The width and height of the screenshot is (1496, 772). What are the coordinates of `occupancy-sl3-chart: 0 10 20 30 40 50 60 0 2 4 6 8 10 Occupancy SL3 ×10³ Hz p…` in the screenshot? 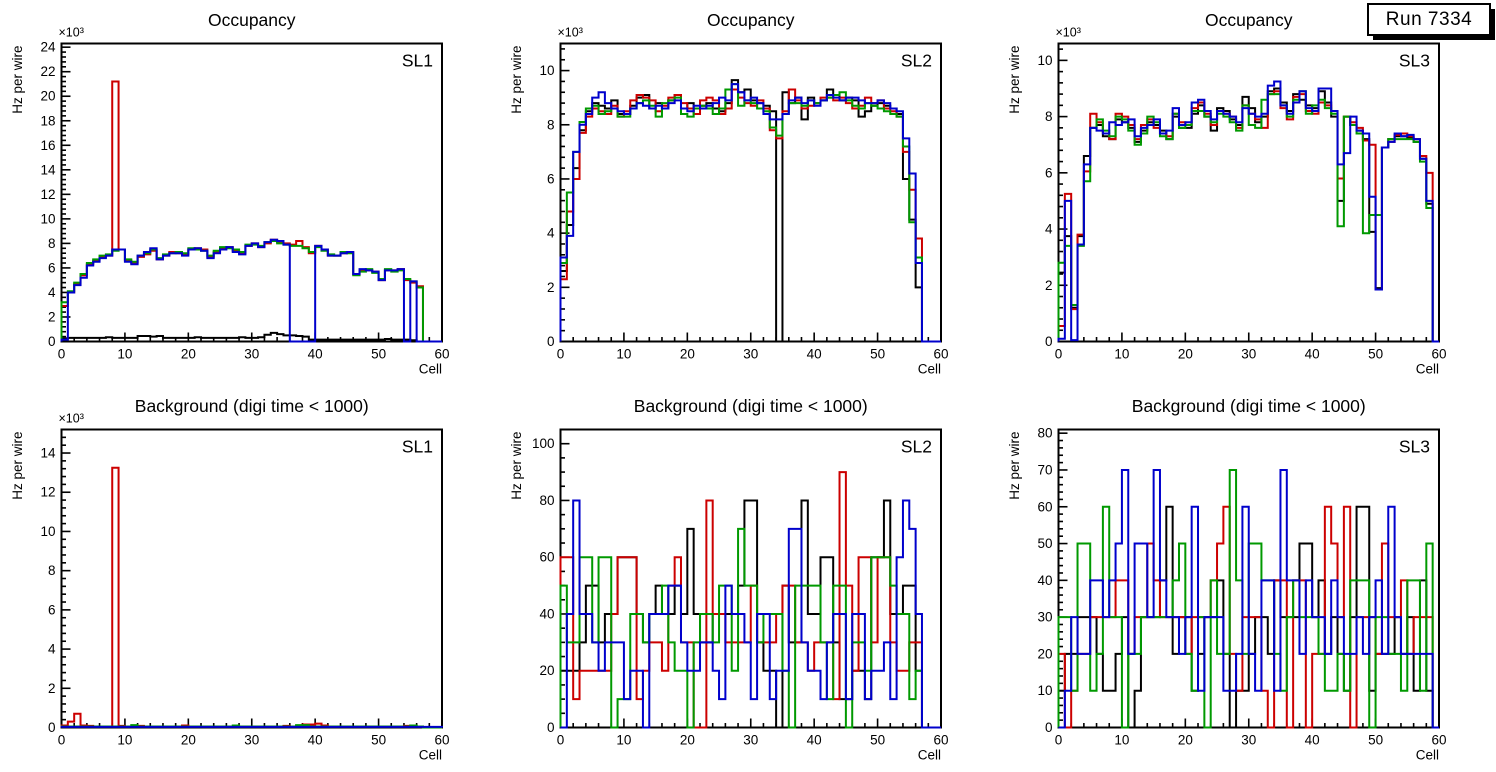 It's located at (1227, 193).